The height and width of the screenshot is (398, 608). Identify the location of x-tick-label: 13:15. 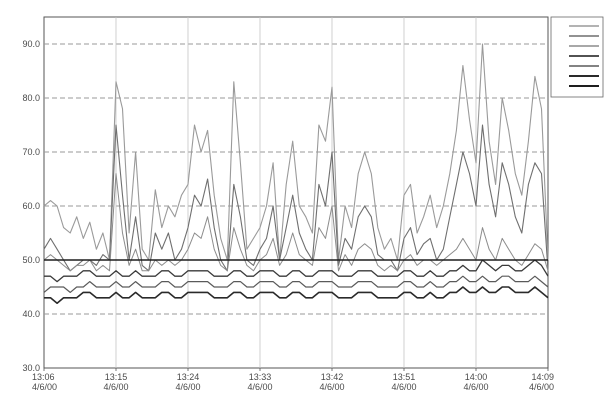
(116, 377).